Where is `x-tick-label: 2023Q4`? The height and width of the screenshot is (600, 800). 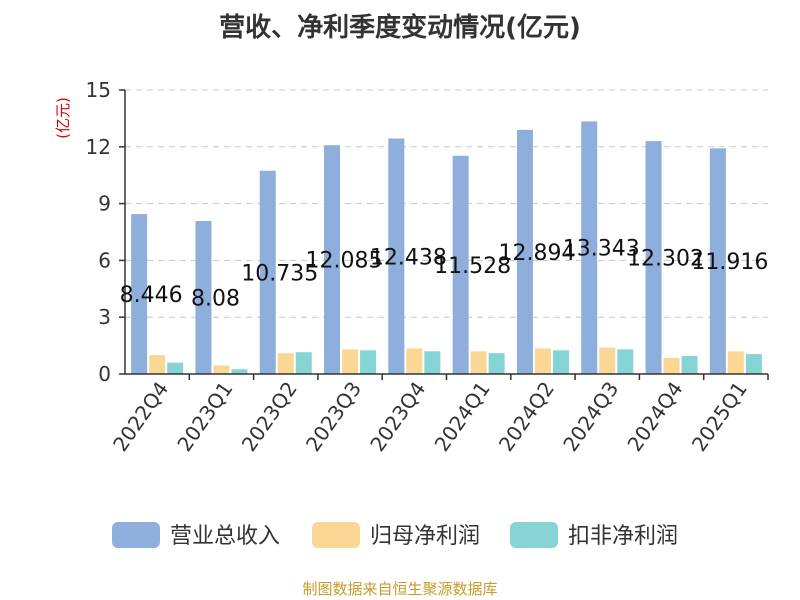 x-tick-label: 2023Q4 is located at coordinates (397, 416).